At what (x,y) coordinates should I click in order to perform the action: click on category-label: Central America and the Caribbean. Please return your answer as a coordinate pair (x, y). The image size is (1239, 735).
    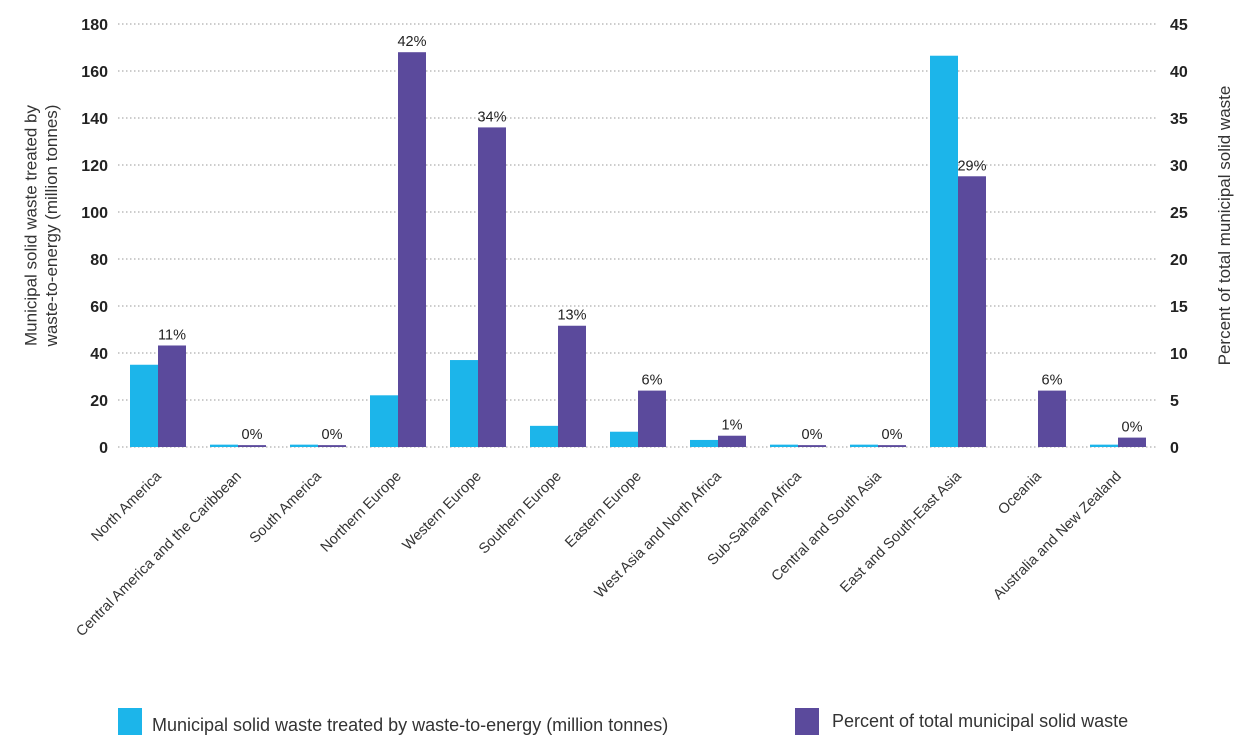
    Looking at the image, I should click on (158, 554).